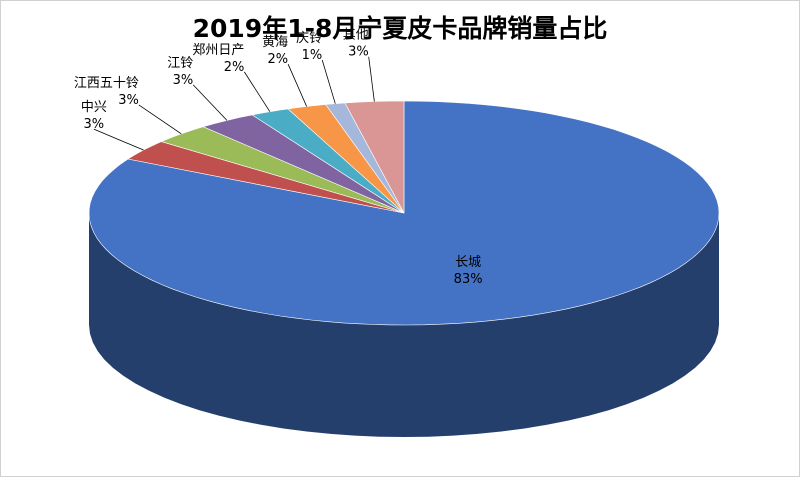 The height and width of the screenshot is (477, 800). Describe the element at coordinates (277, 59) in the screenshot. I see `slice-percent-label-5: 2%` at that location.